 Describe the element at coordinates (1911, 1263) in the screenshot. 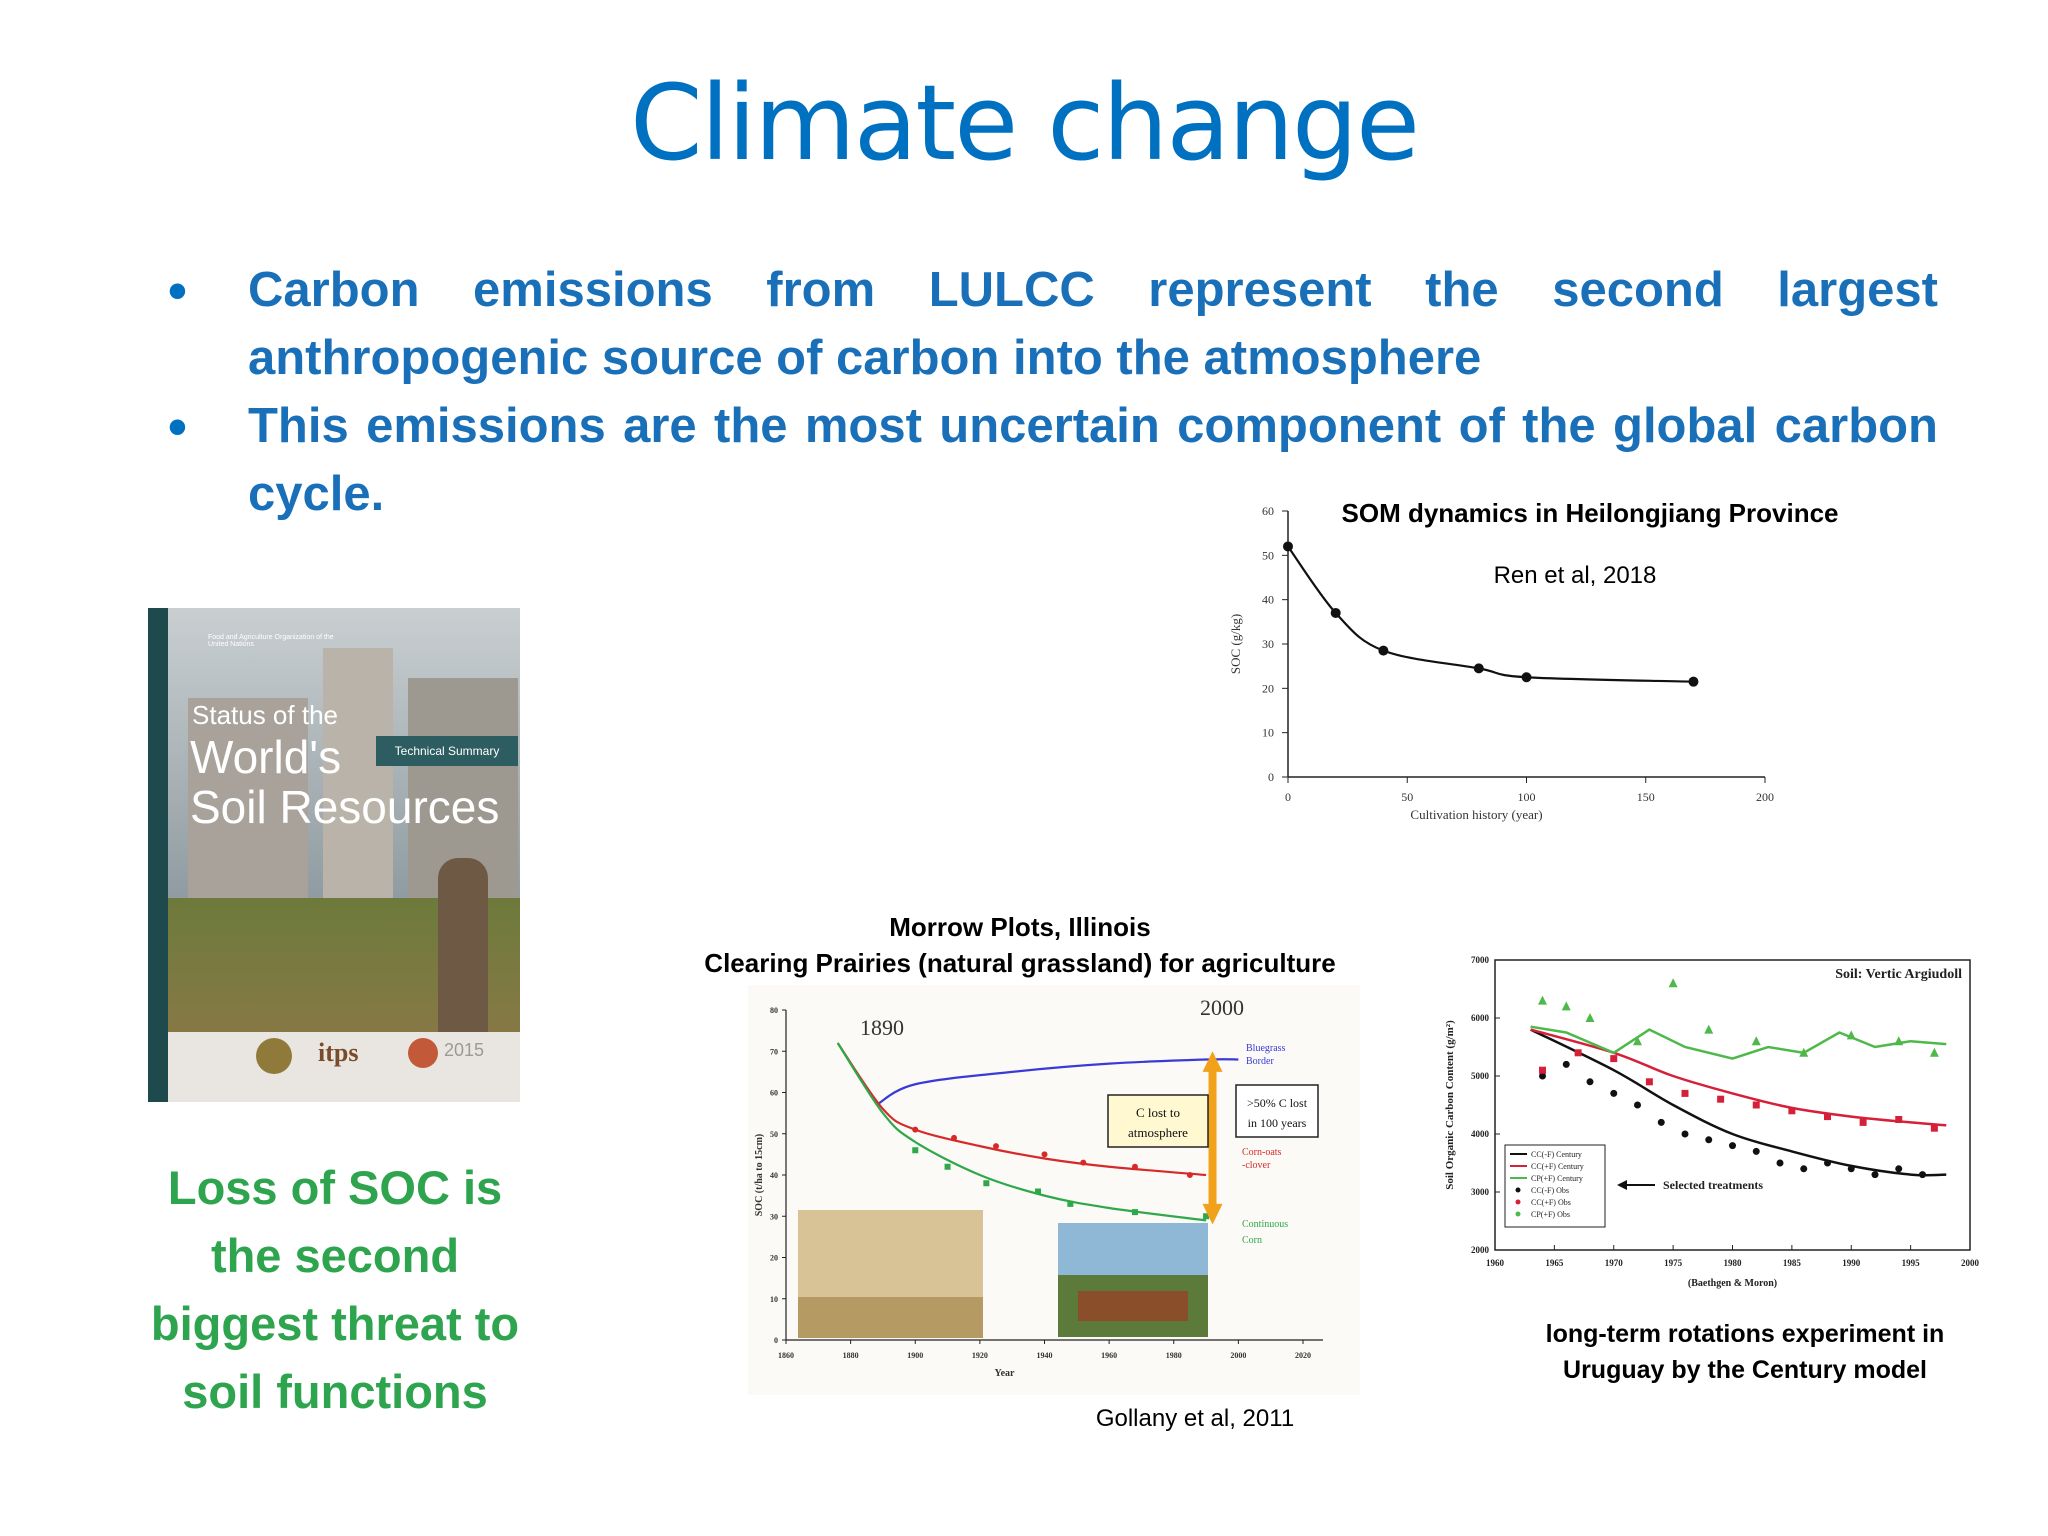

I see `x-tick-label: 1995` at that location.